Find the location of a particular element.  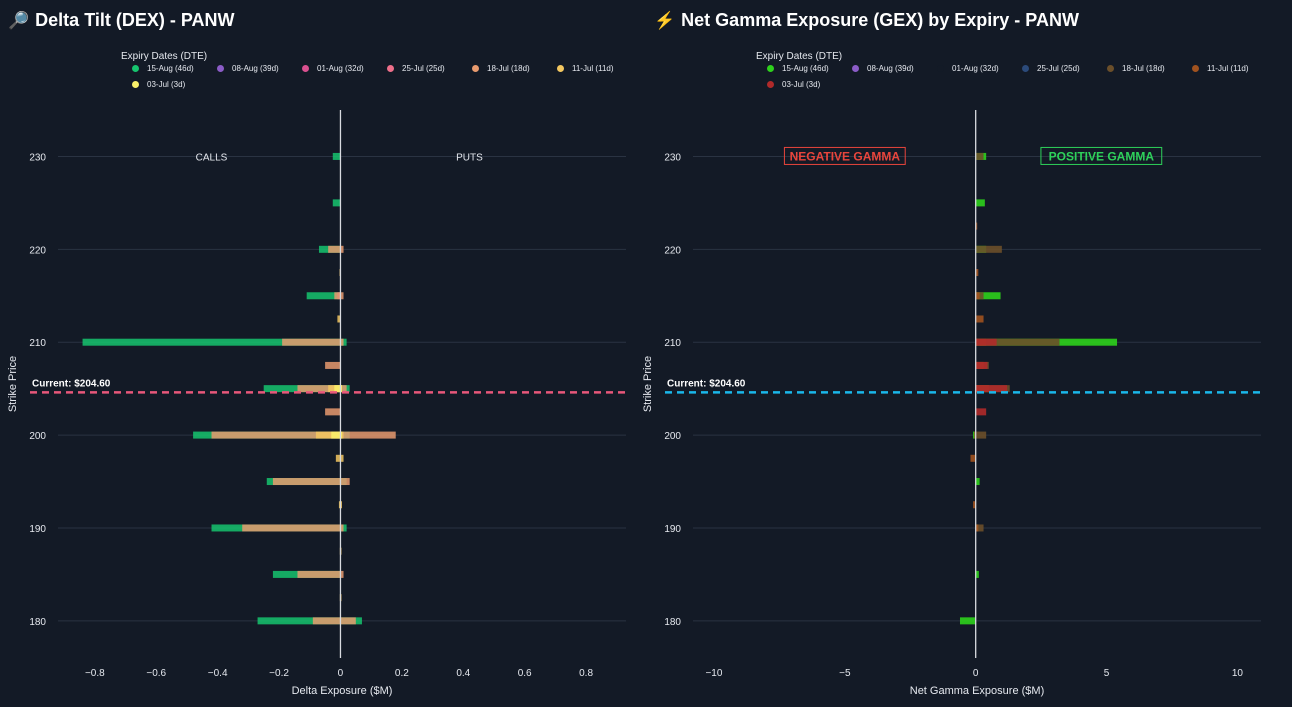

y-tick-label: 220 is located at coordinates (672, 250).